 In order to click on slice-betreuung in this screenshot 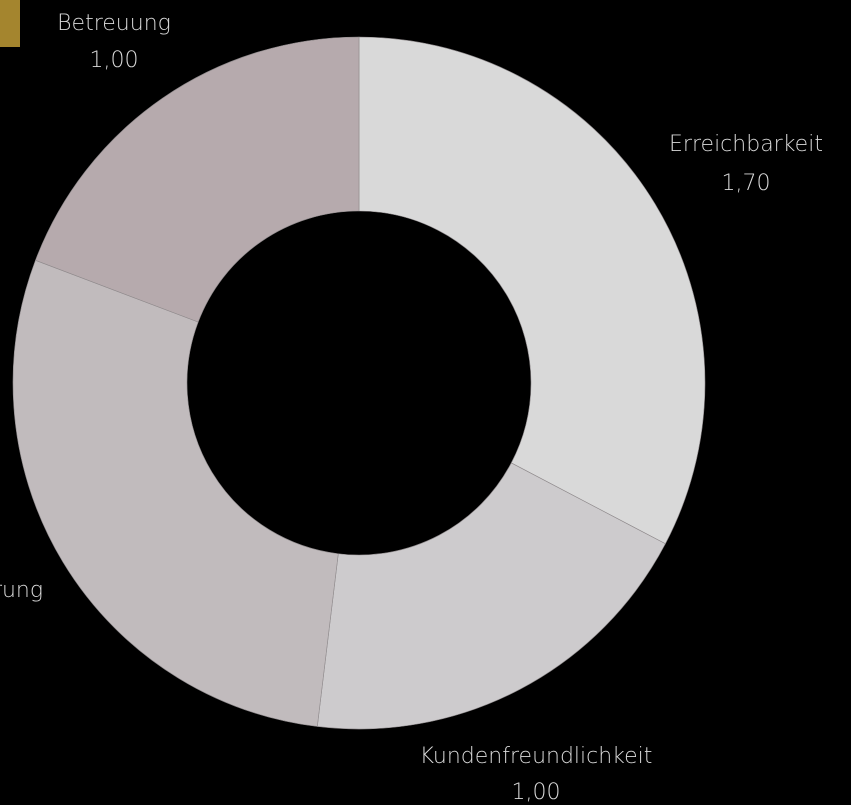, I will do `click(197, 179)`.